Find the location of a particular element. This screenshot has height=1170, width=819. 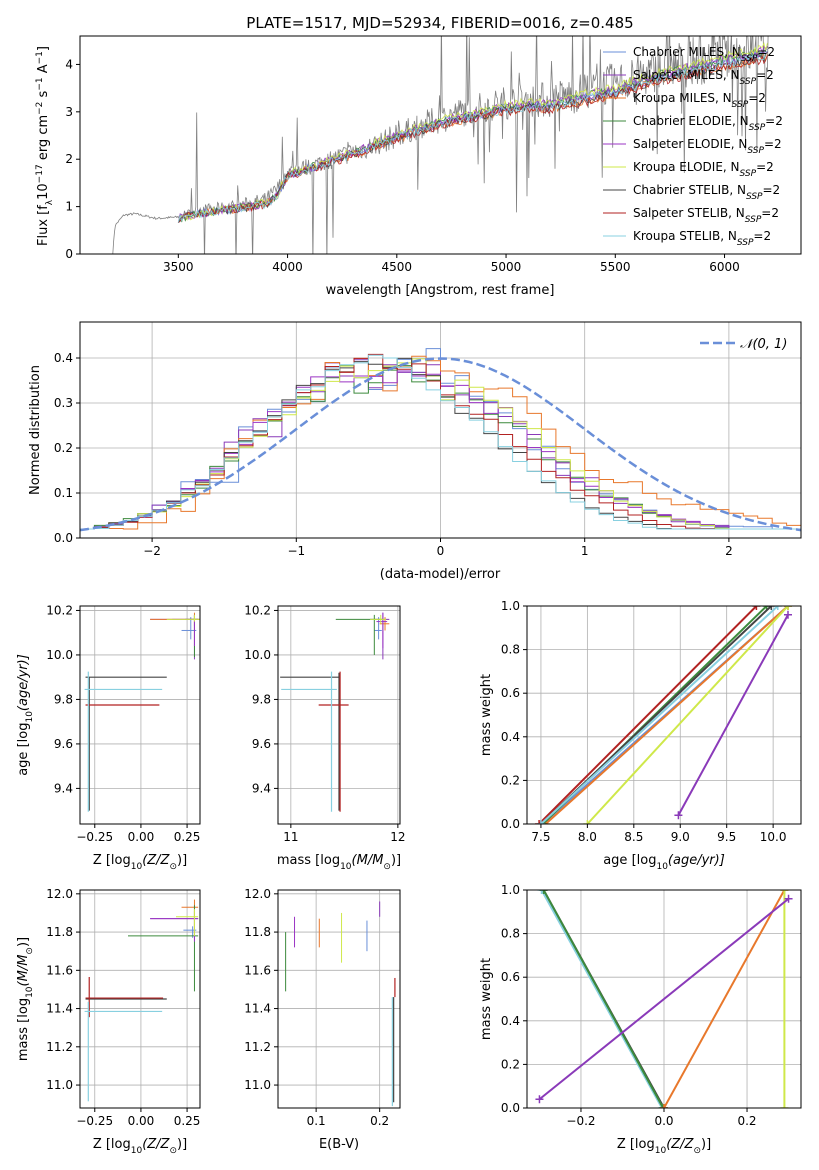

y-tick-label: 10.2 is located at coordinates (257, 610).